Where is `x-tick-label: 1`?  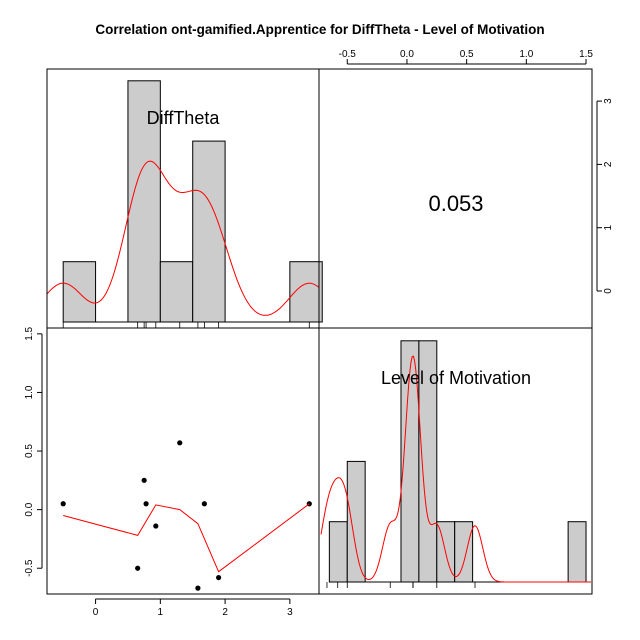
x-tick-label: 1 is located at coordinates (161, 612).